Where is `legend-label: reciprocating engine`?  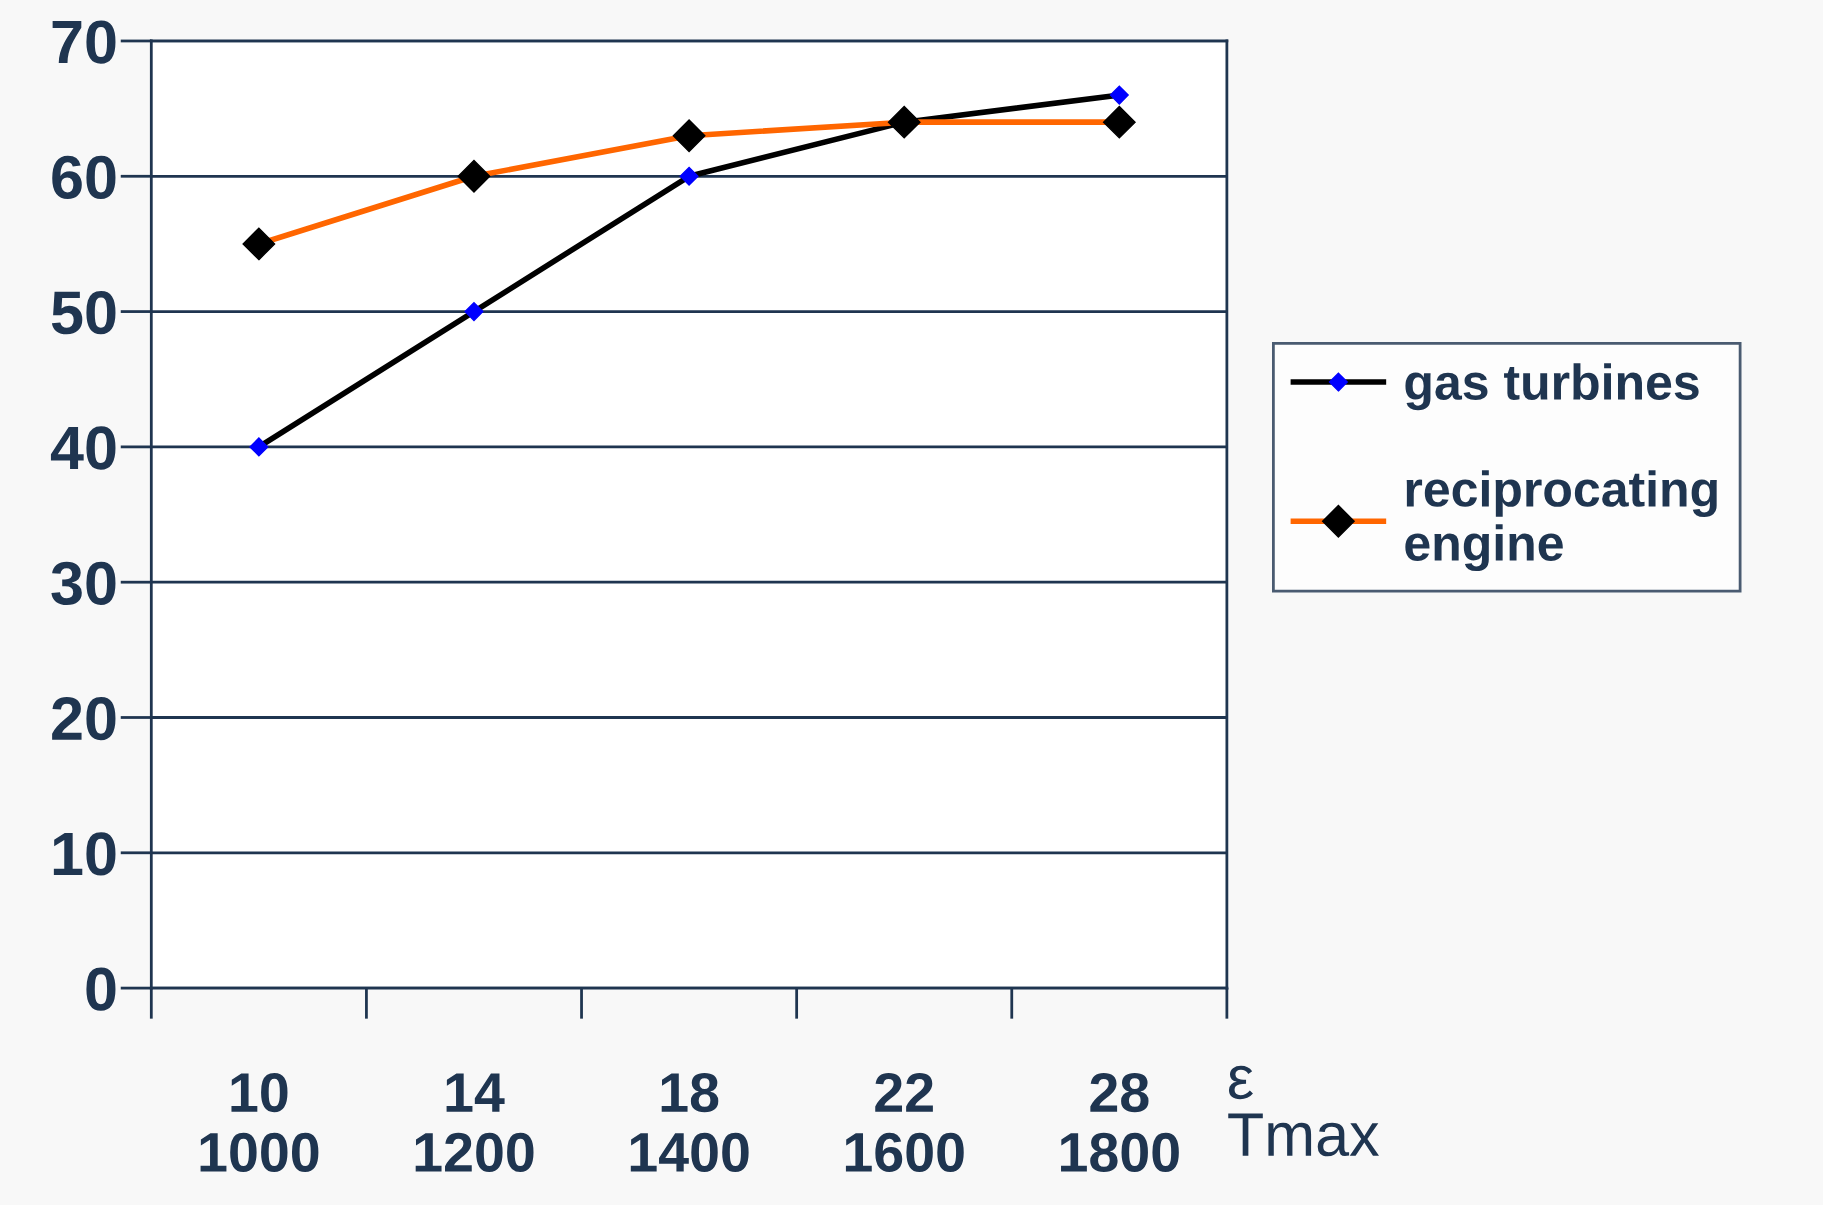 legend-label: reciprocating engine is located at coordinates (1561, 521).